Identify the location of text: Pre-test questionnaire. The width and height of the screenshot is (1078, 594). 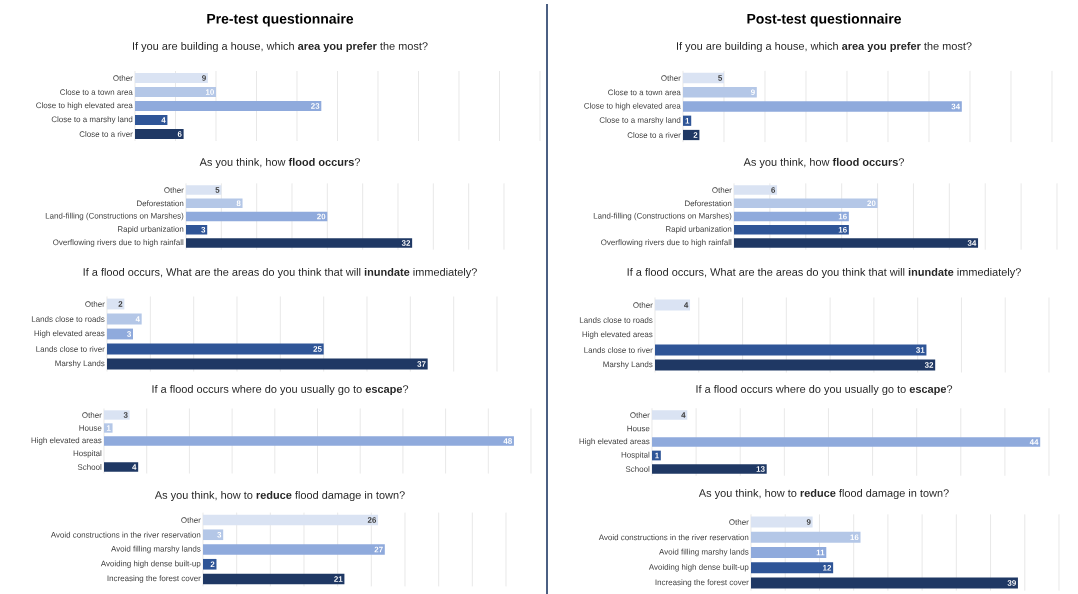
(280, 20).